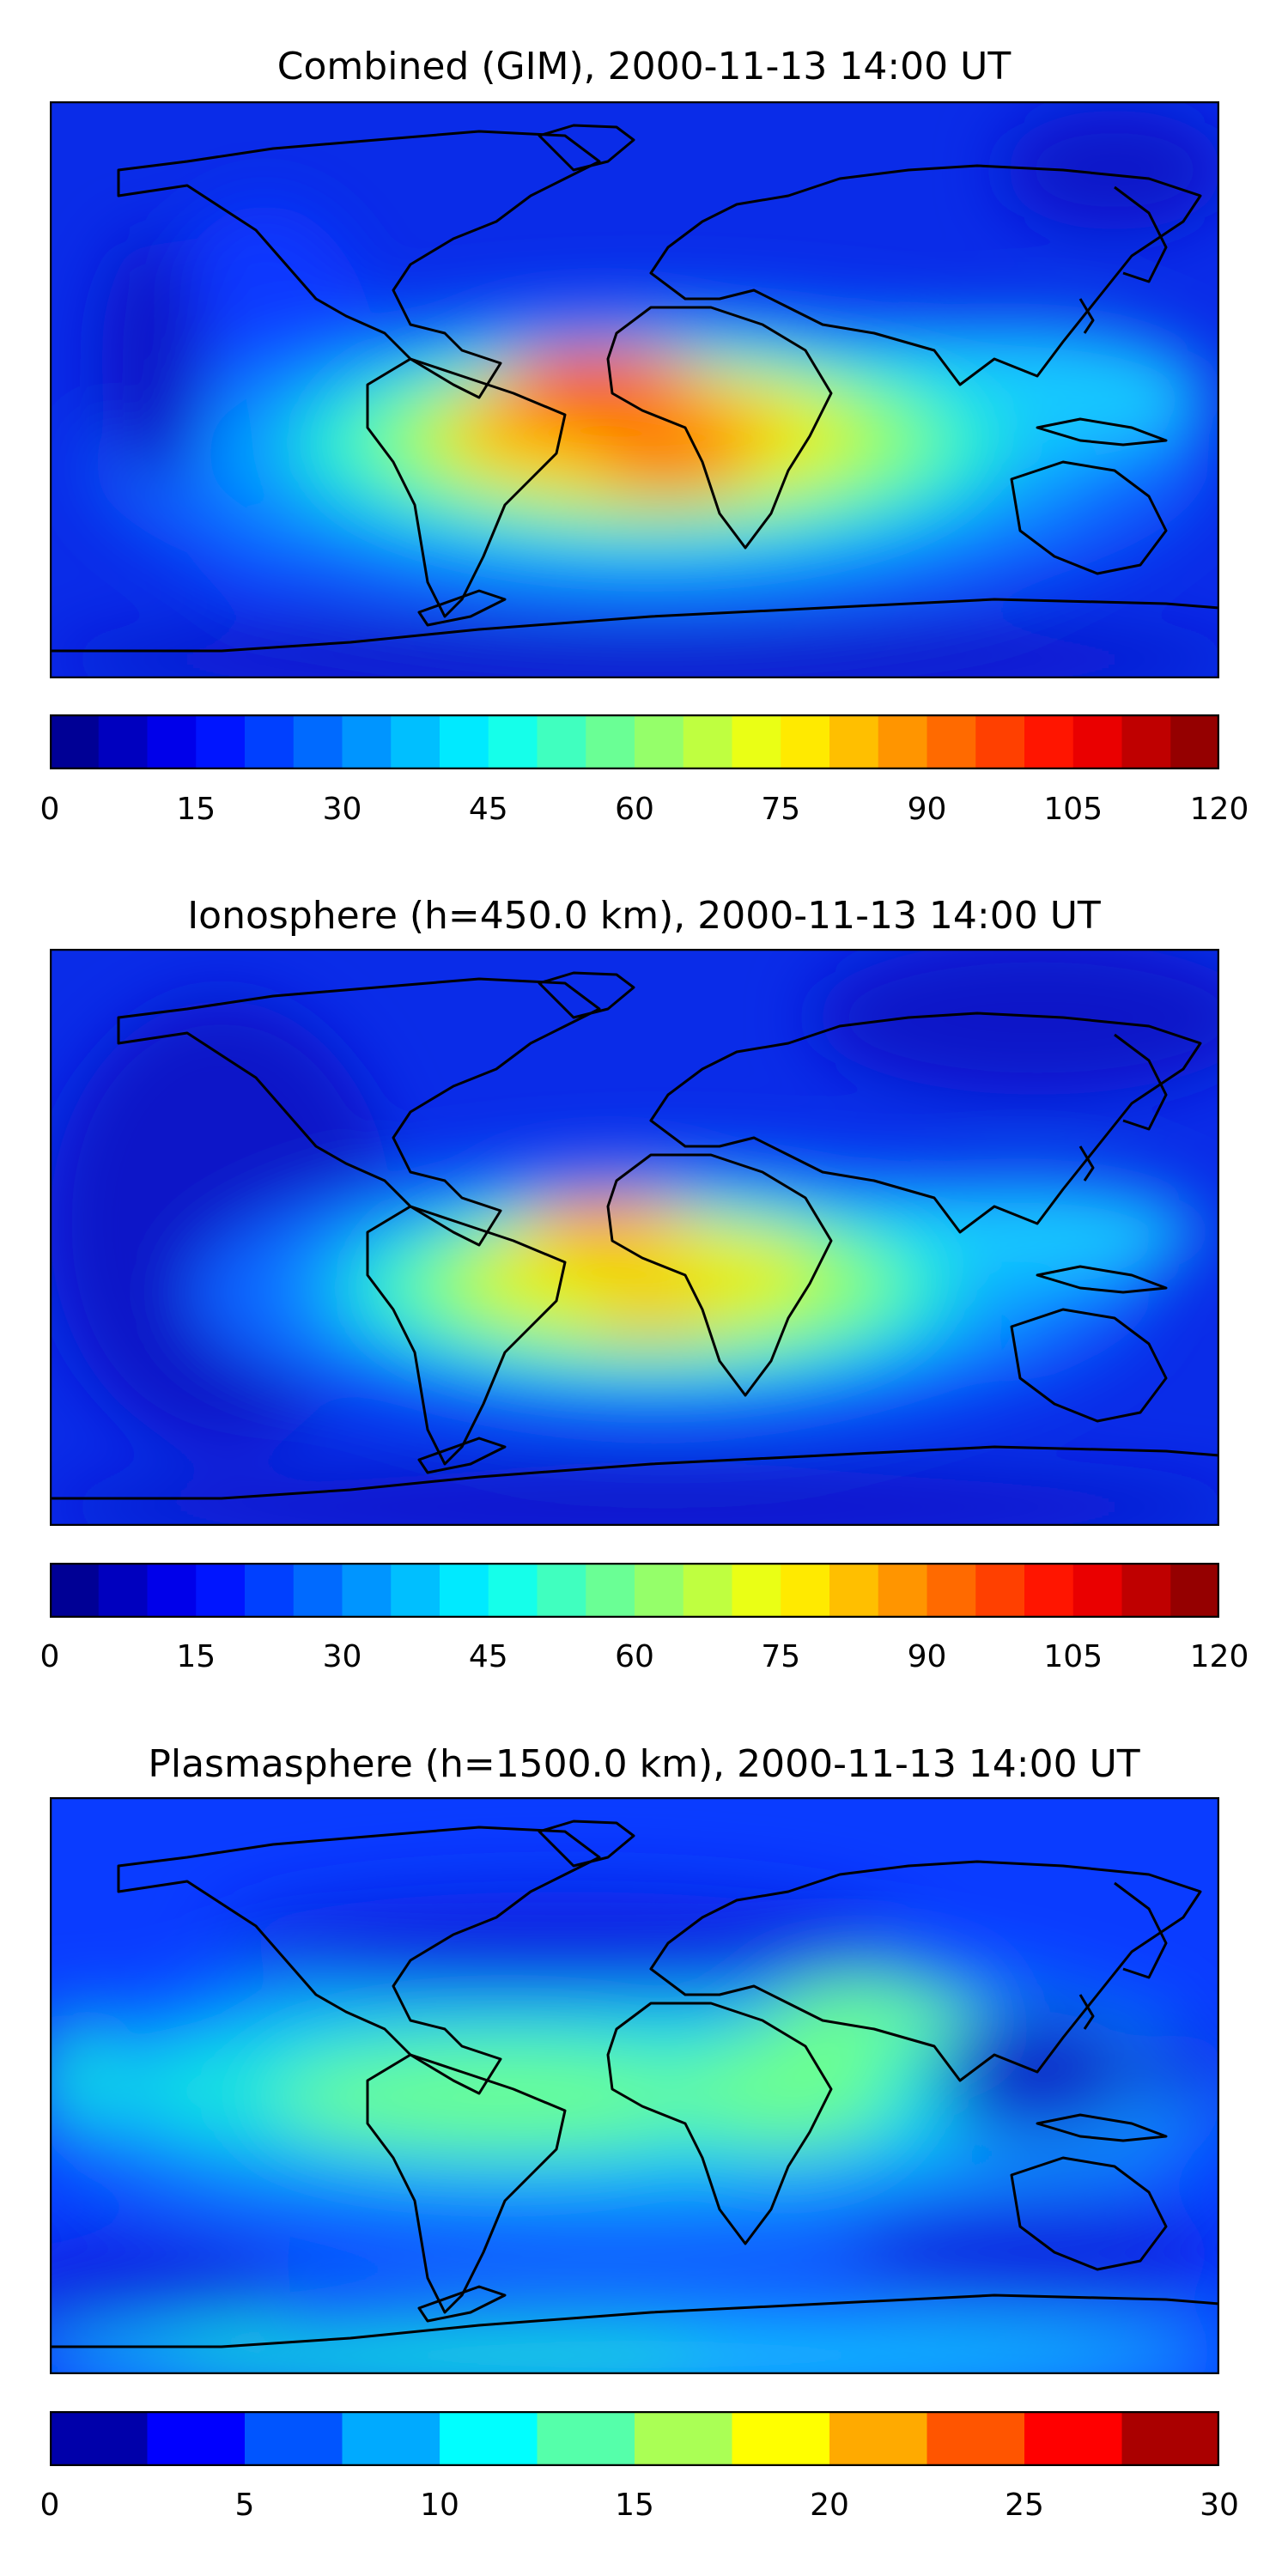  Describe the element at coordinates (440, 2506) in the screenshot. I see `colorbar-tick-label: 10` at that location.